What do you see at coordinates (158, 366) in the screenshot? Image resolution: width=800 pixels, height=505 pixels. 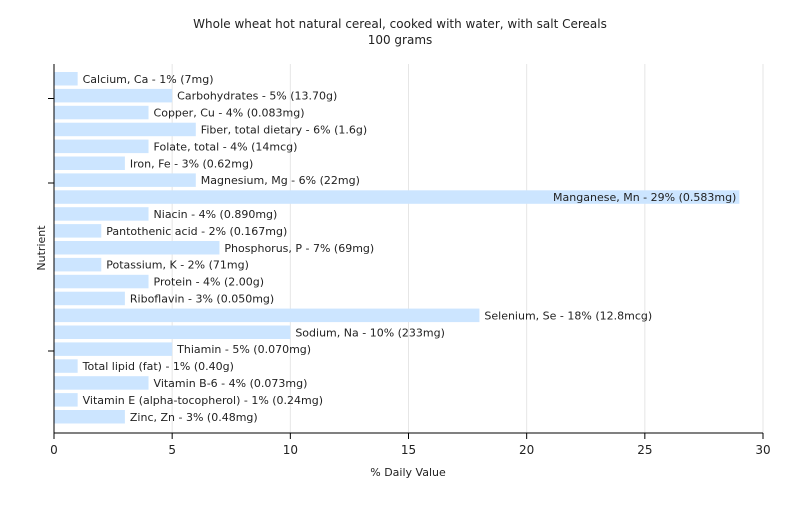 I see `bar-label: Total lipid (fat) - 1% (0.40g)` at bounding box center [158, 366].